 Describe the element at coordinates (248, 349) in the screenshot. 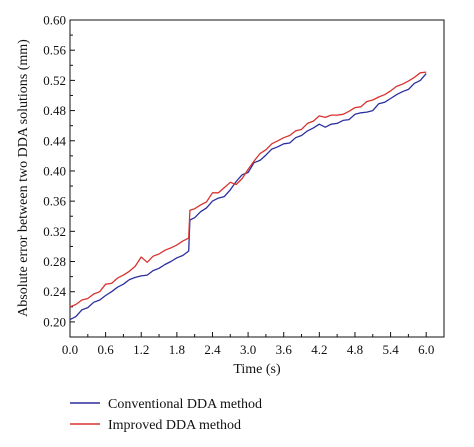

I see `x-tick-label: 3.0` at that location.